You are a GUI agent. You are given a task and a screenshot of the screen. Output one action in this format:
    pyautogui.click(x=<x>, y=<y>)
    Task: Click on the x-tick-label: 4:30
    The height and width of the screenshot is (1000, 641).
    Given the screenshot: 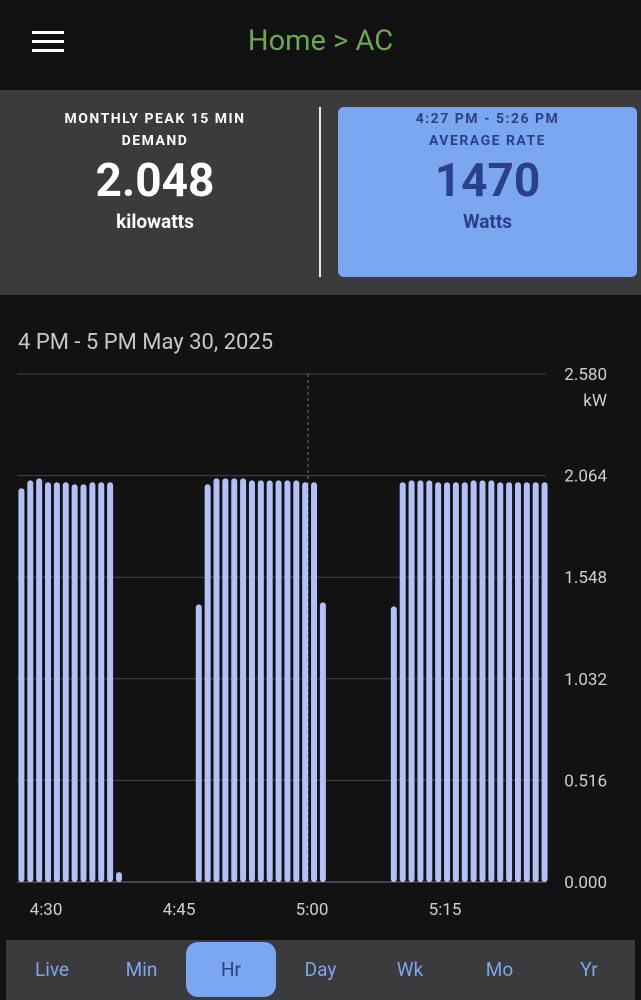 What is the action you would take?
    pyautogui.click(x=46, y=910)
    